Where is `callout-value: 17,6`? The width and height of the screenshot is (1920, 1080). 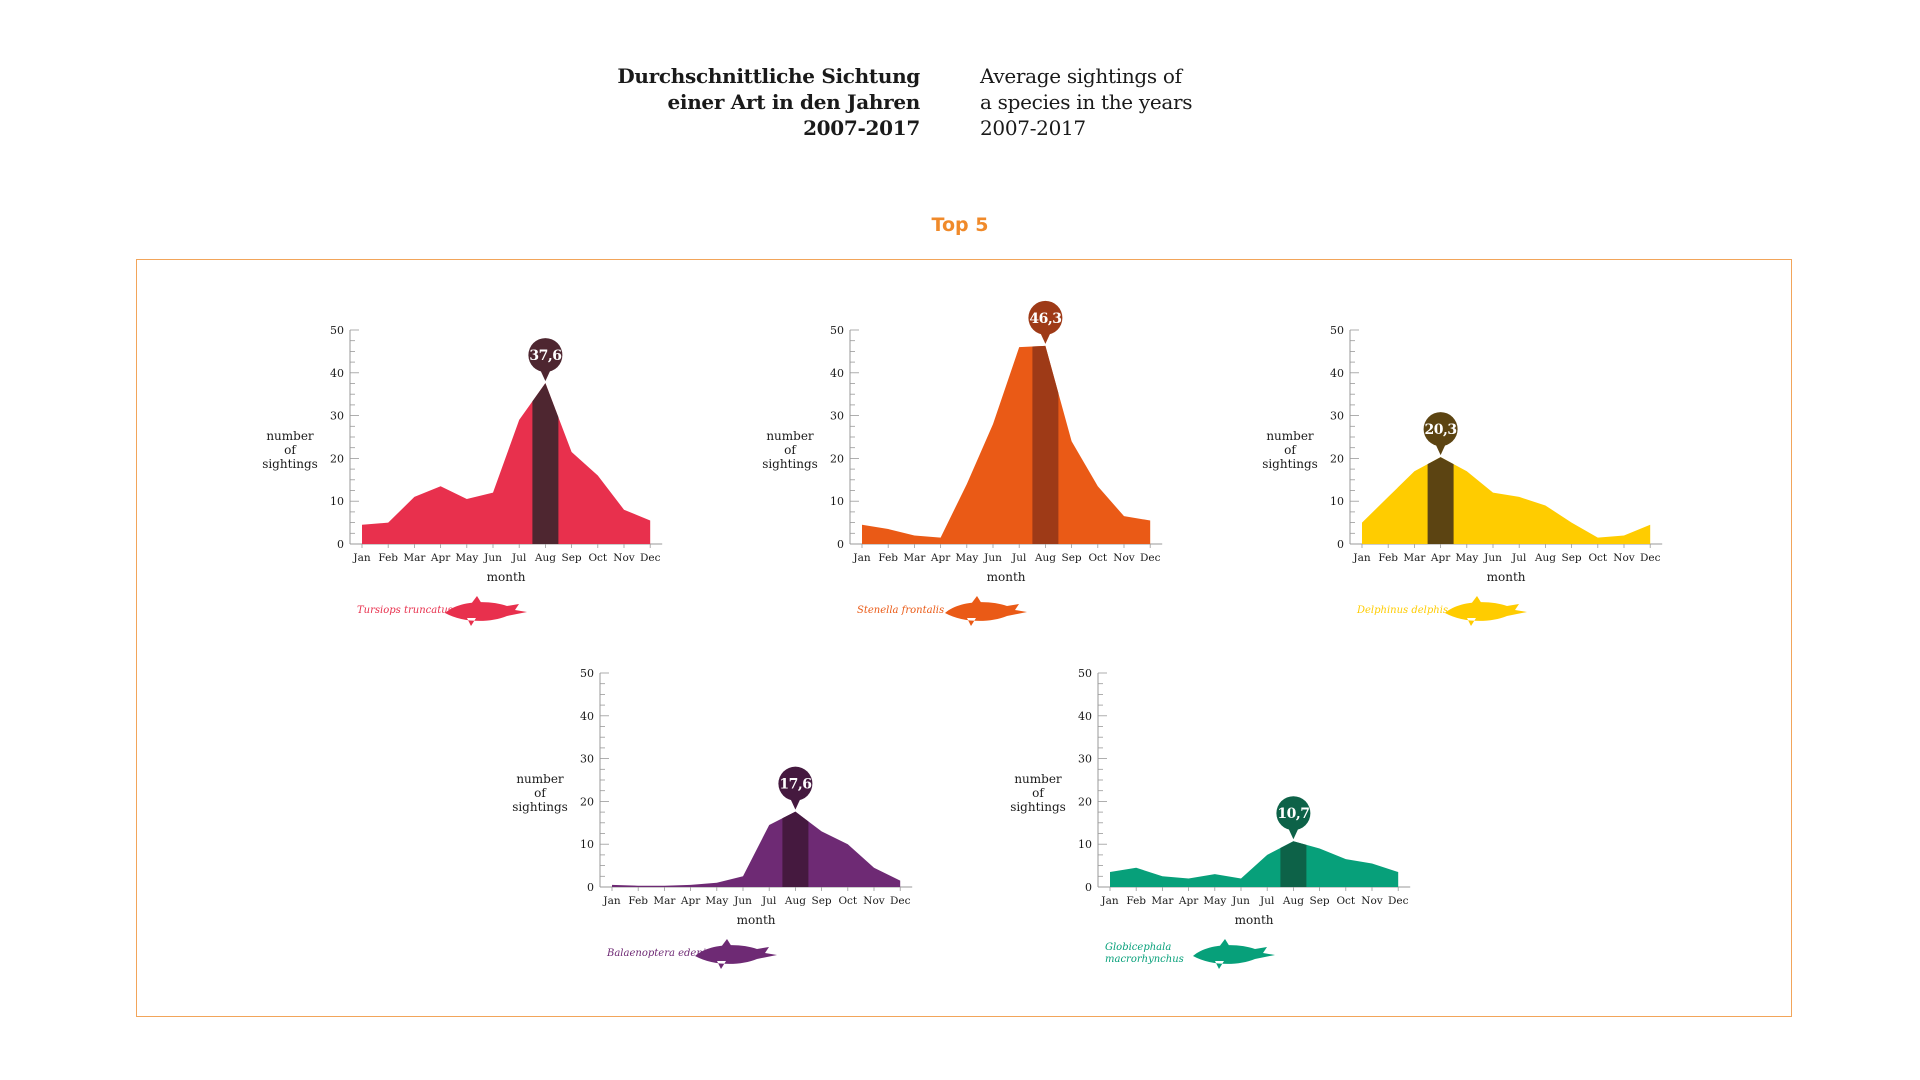
callout-value: 17,6 is located at coordinates (795, 785).